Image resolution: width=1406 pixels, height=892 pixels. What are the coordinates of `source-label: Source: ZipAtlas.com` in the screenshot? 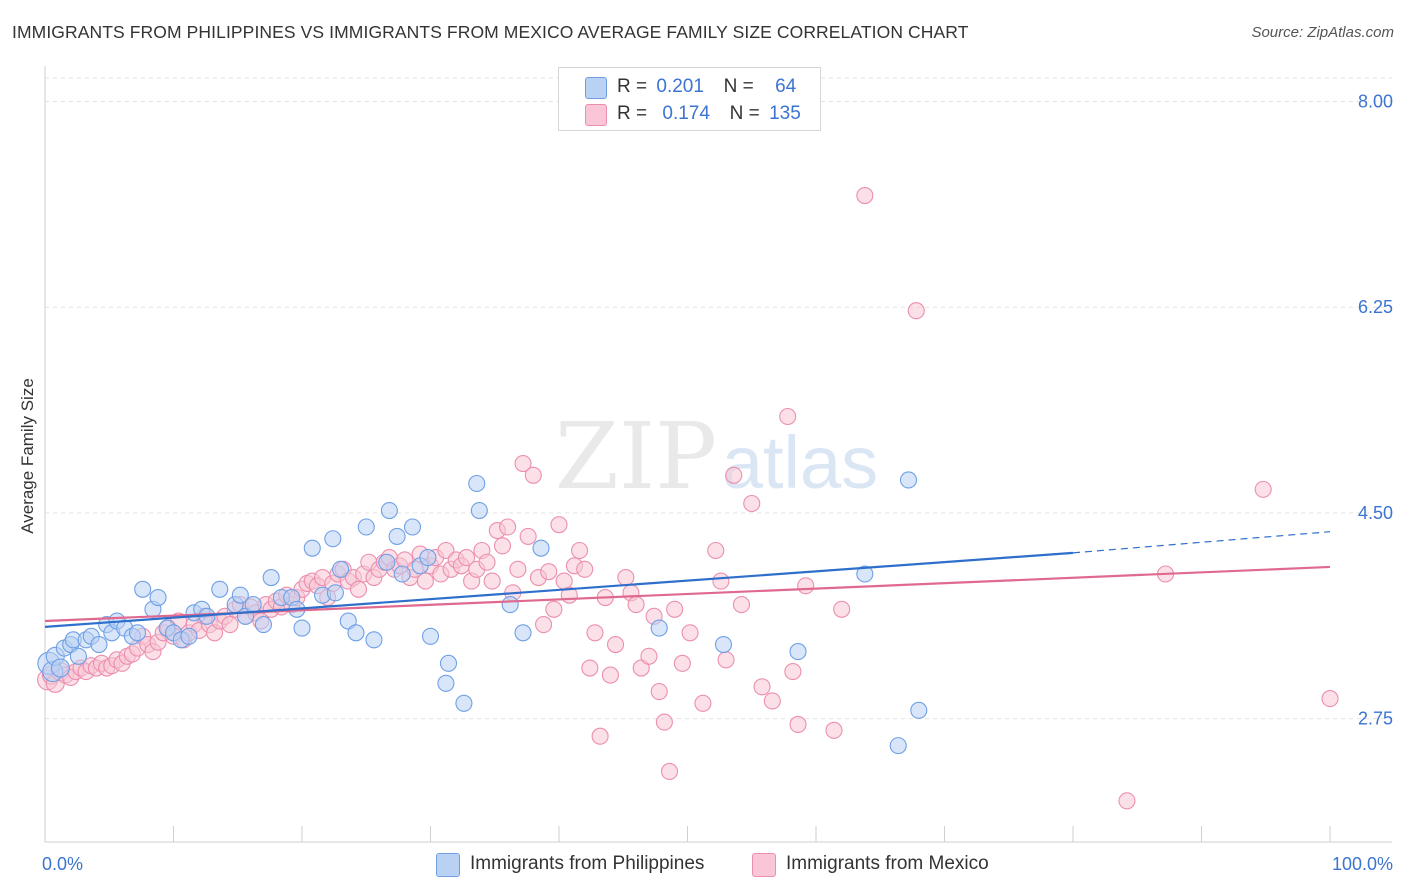 It's located at (1322, 32).